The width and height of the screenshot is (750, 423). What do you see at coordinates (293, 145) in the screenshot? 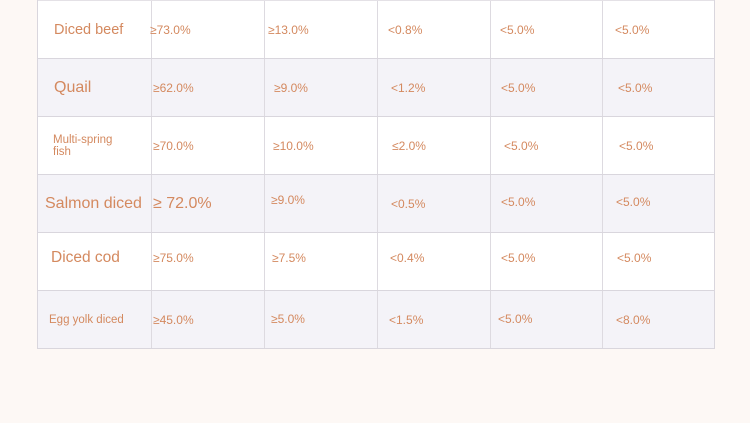
I see `value-cell: ≥10.0%` at bounding box center [293, 145].